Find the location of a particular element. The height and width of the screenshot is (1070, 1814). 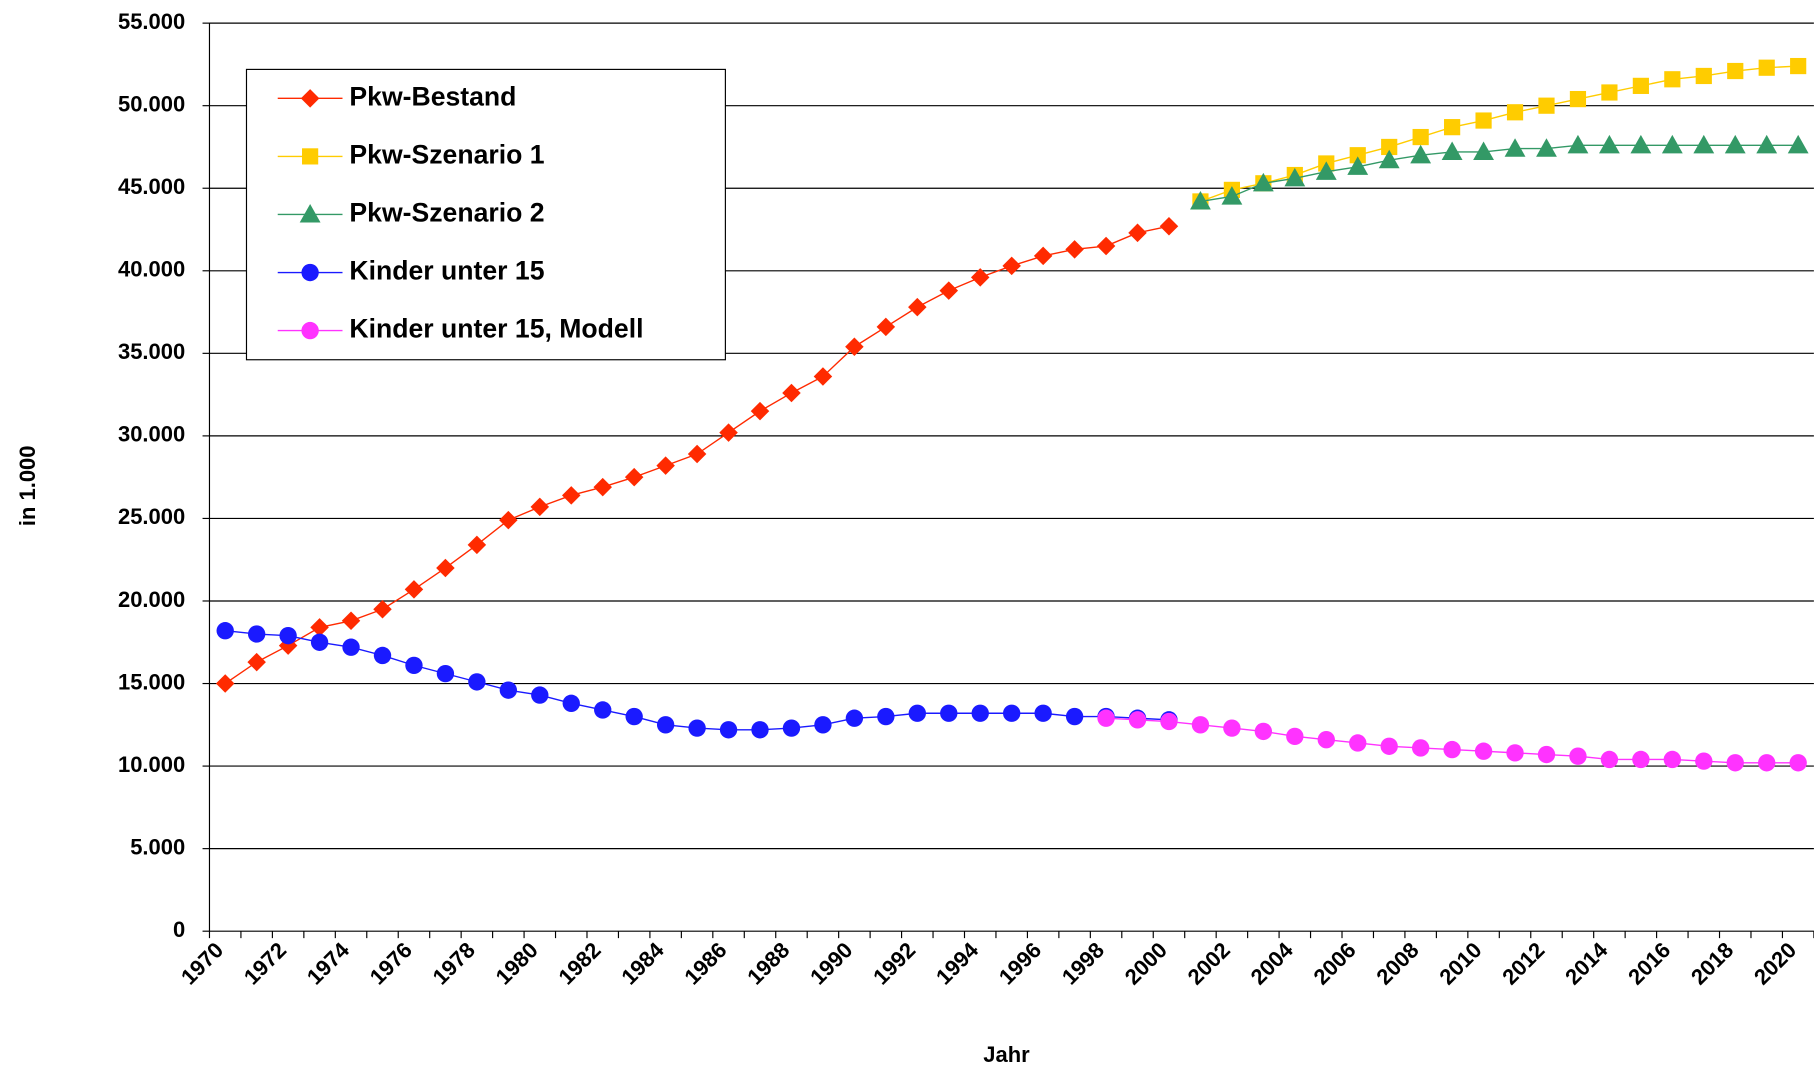

legend-label: Pkw-Szenario 1 is located at coordinates (446, 154).